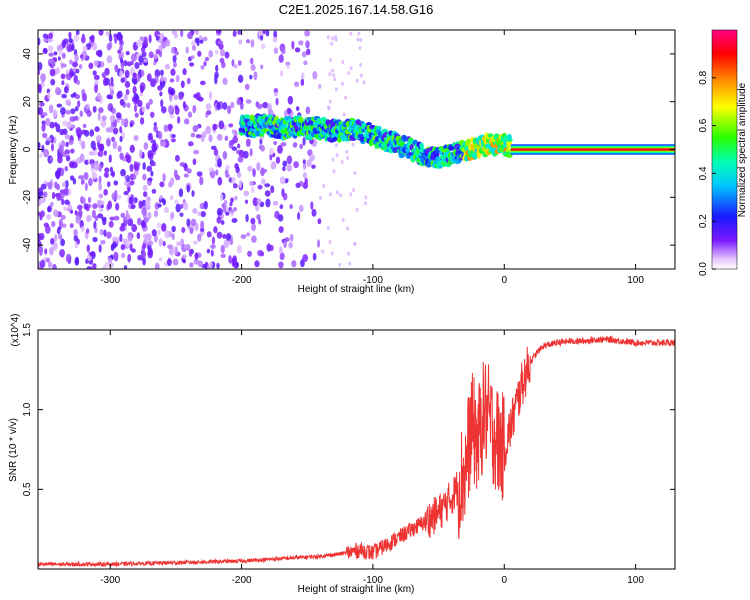 This screenshot has width=750, height=600. What do you see at coordinates (27, 54) in the screenshot?
I see `spectrogram-y-tick-label: 40` at bounding box center [27, 54].